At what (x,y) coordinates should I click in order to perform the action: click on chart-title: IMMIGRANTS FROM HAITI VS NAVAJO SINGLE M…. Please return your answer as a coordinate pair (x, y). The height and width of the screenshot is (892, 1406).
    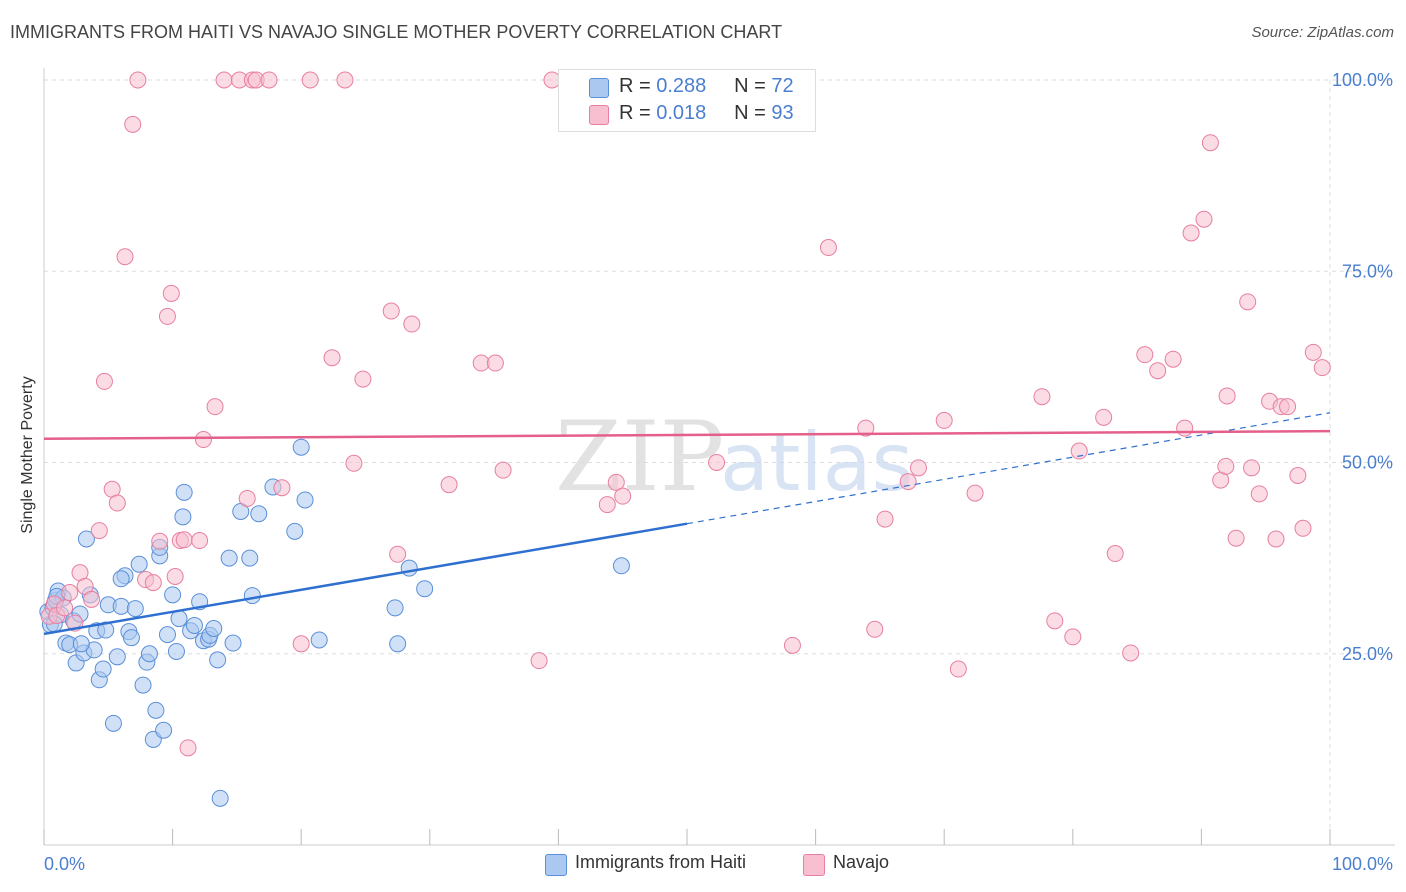
    Looking at the image, I should click on (396, 32).